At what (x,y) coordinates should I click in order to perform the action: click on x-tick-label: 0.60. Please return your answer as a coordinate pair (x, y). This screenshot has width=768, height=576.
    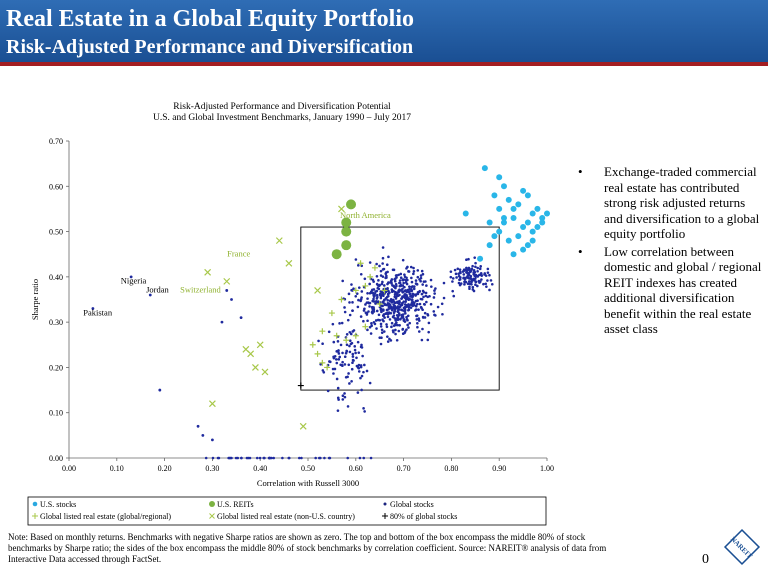
    Looking at the image, I should click on (356, 468).